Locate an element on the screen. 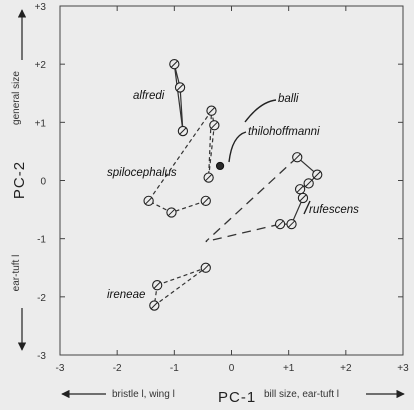  x-tick-label: 0 is located at coordinates (232, 368).